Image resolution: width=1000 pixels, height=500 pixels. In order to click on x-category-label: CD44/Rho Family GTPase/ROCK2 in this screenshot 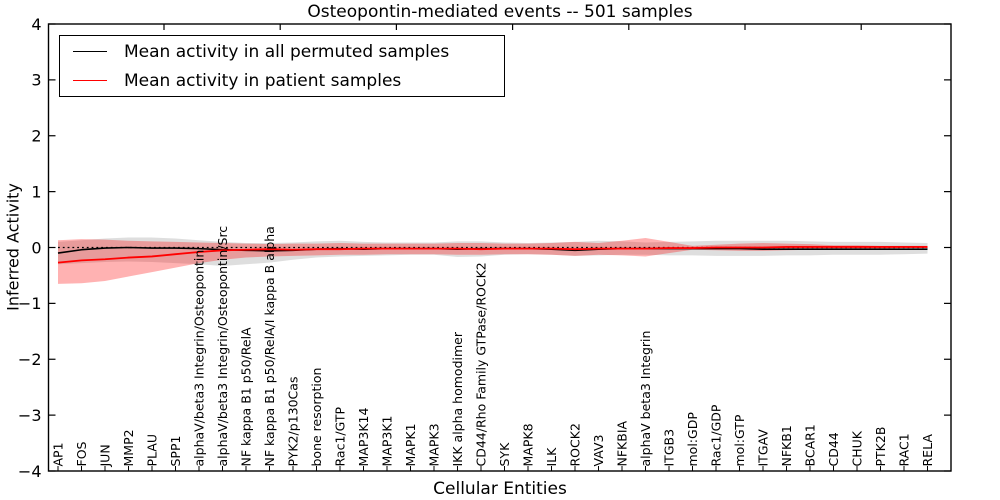, I will do `click(480, 364)`.